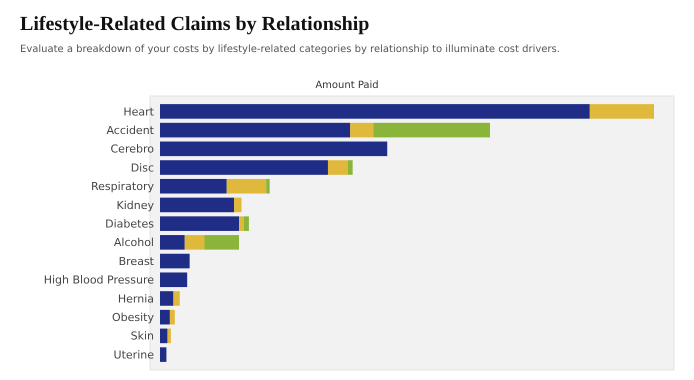 The height and width of the screenshot is (380, 694). What do you see at coordinates (290, 49) in the screenshot?
I see `chart-subtitle: Evaluate a breakdown of your costs by lifestyle-related categories by relationship to illuminate cost drivers.` at bounding box center [290, 49].